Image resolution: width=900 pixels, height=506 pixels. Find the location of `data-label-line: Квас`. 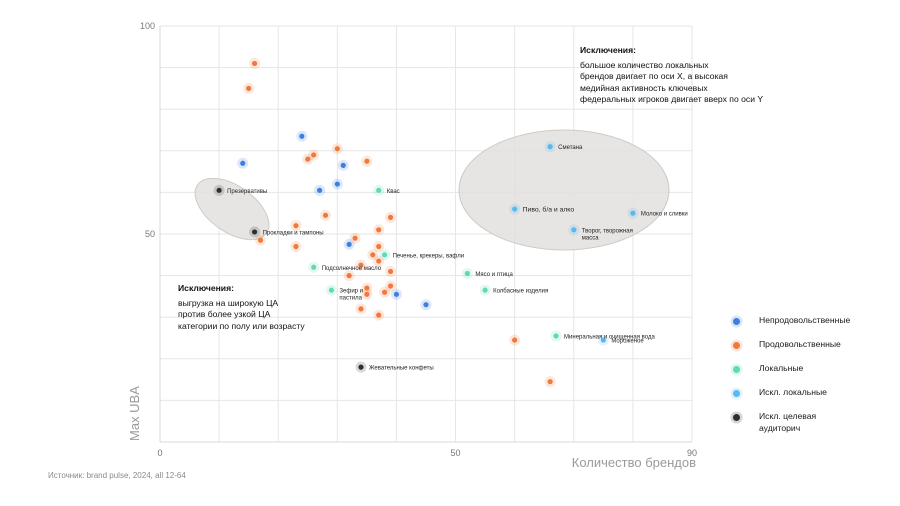

data-label-line: Квас is located at coordinates (393, 192).